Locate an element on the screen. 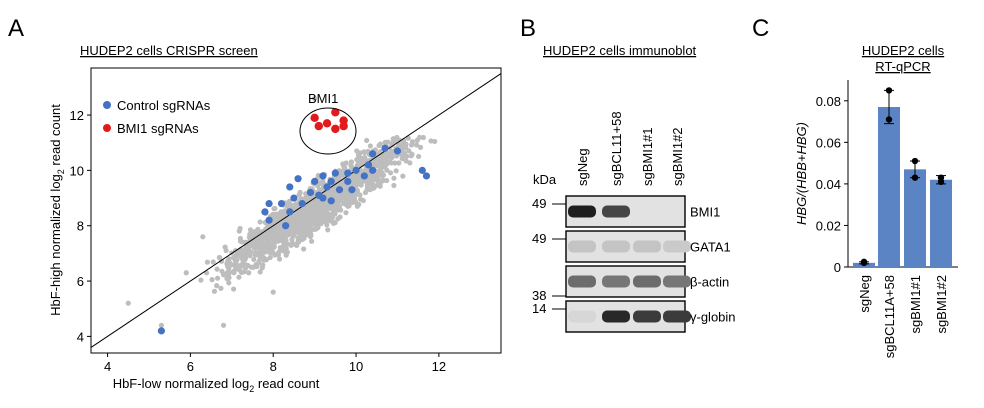  scatter-xlabel: HbF-low normalized log2 read count is located at coordinates (216, 385).